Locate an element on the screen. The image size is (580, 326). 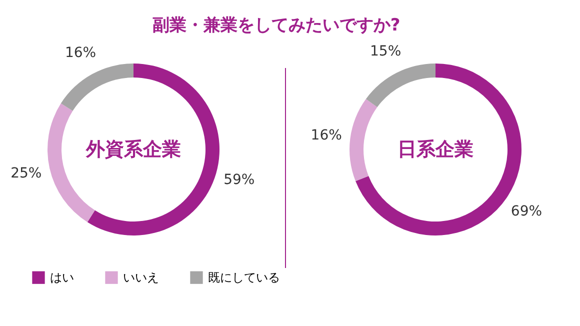
legend-label: いいえ is located at coordinates (141, 277).